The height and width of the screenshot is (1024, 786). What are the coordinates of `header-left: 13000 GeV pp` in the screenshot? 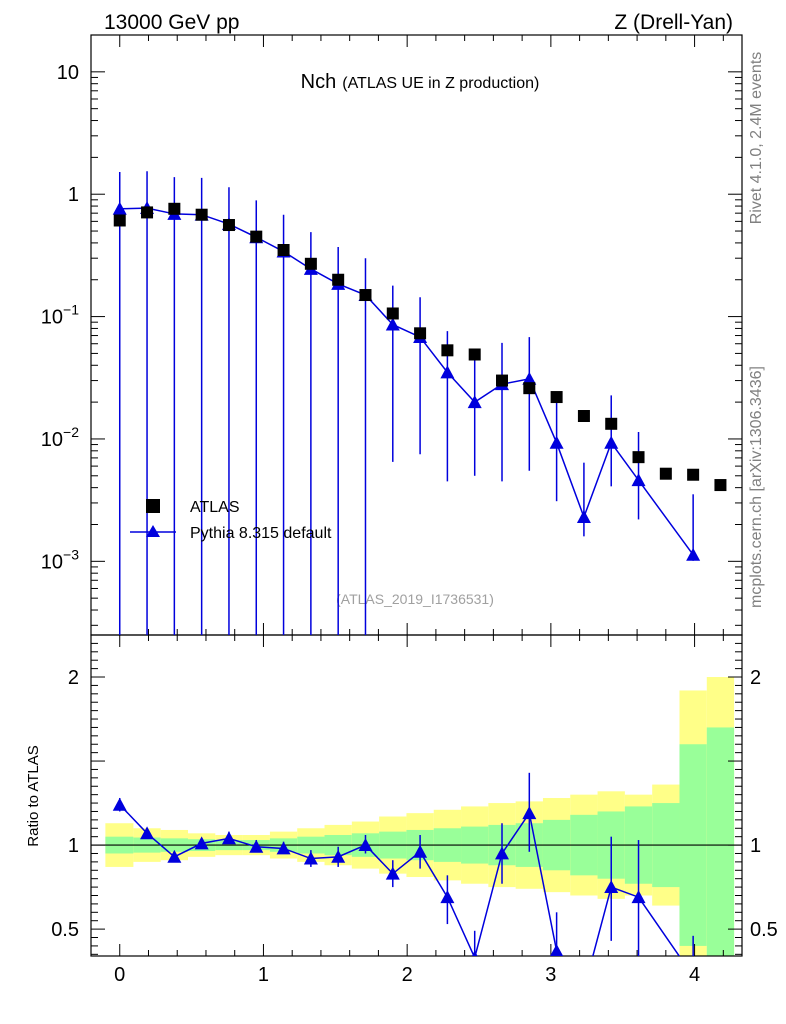 It's located at (171, 22).